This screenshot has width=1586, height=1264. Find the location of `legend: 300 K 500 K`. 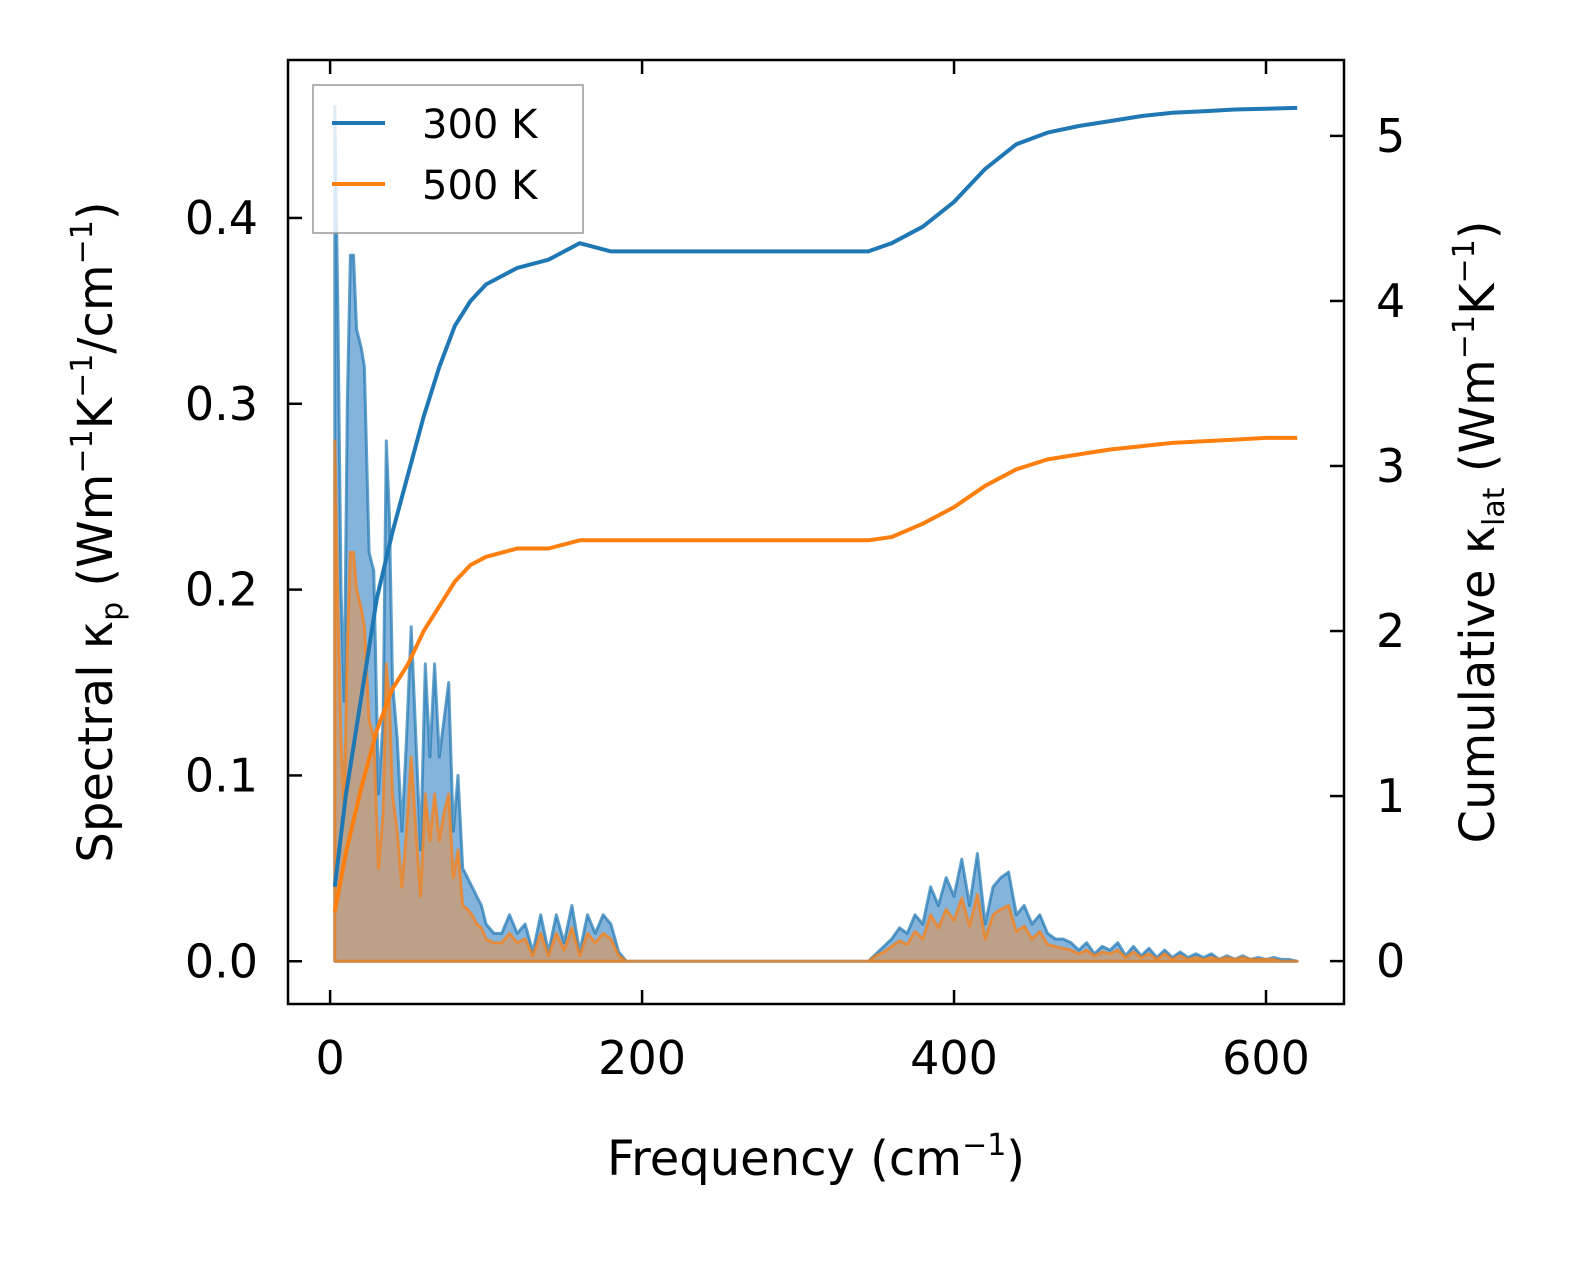

legend: 300 K 500 K is located at coordinates (448, 159).